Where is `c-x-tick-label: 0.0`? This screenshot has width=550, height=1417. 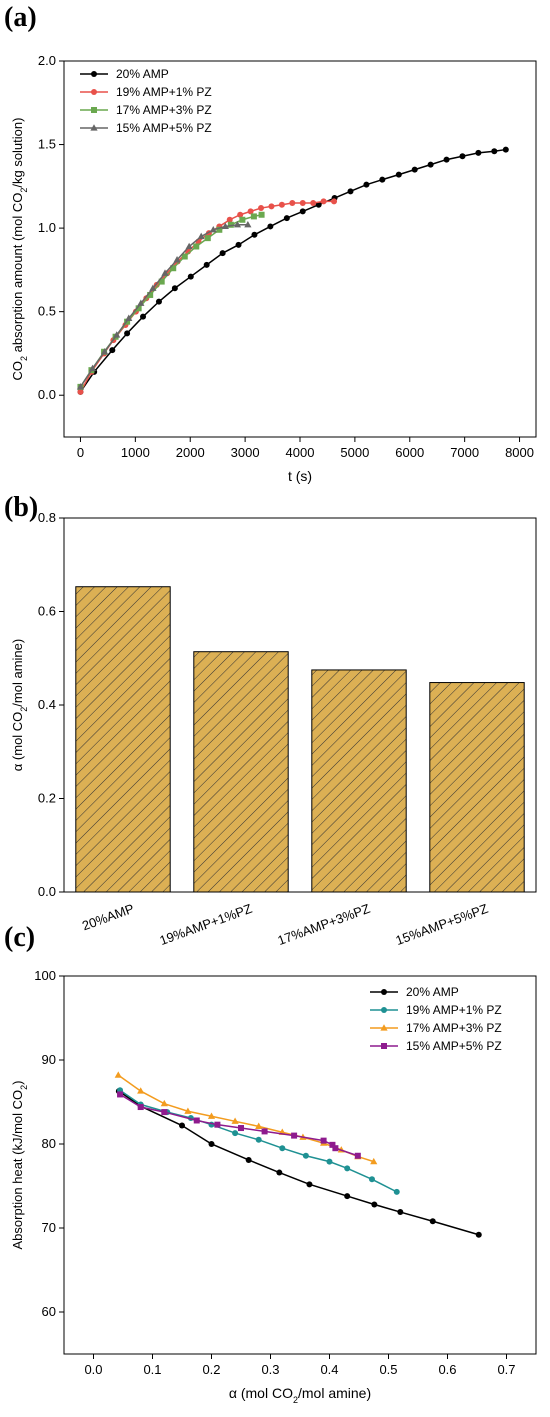 c-x-tick-label: 0.0 is located at coordinates (93, 1369).